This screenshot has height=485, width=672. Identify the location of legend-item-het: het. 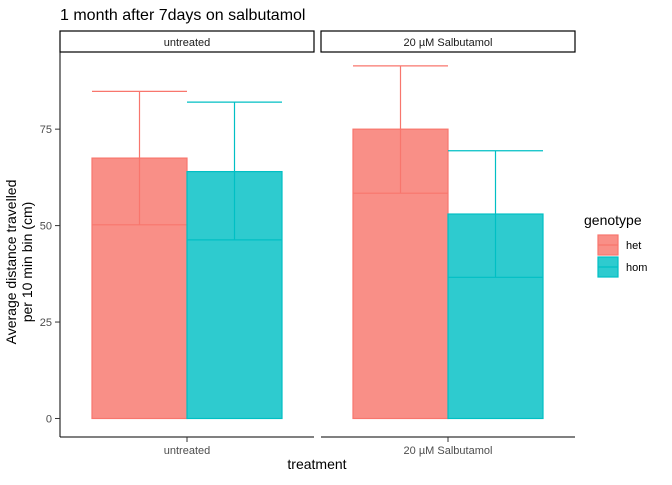
(619, 245).